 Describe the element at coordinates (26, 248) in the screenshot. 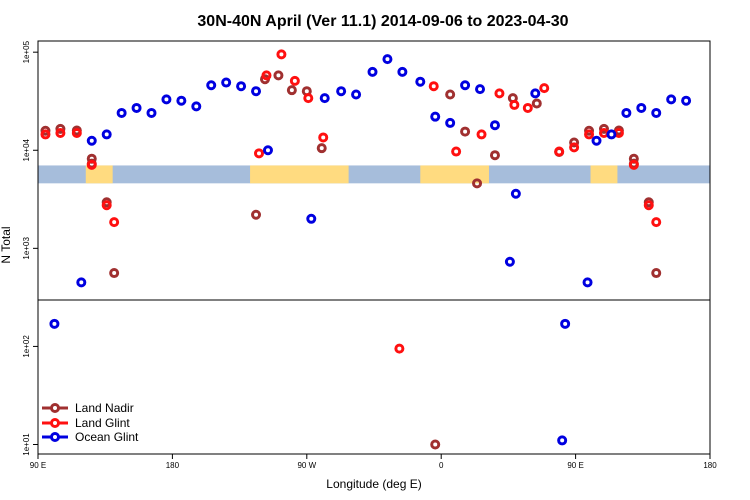

I see `y-tick-label: 1e+03` at that location.